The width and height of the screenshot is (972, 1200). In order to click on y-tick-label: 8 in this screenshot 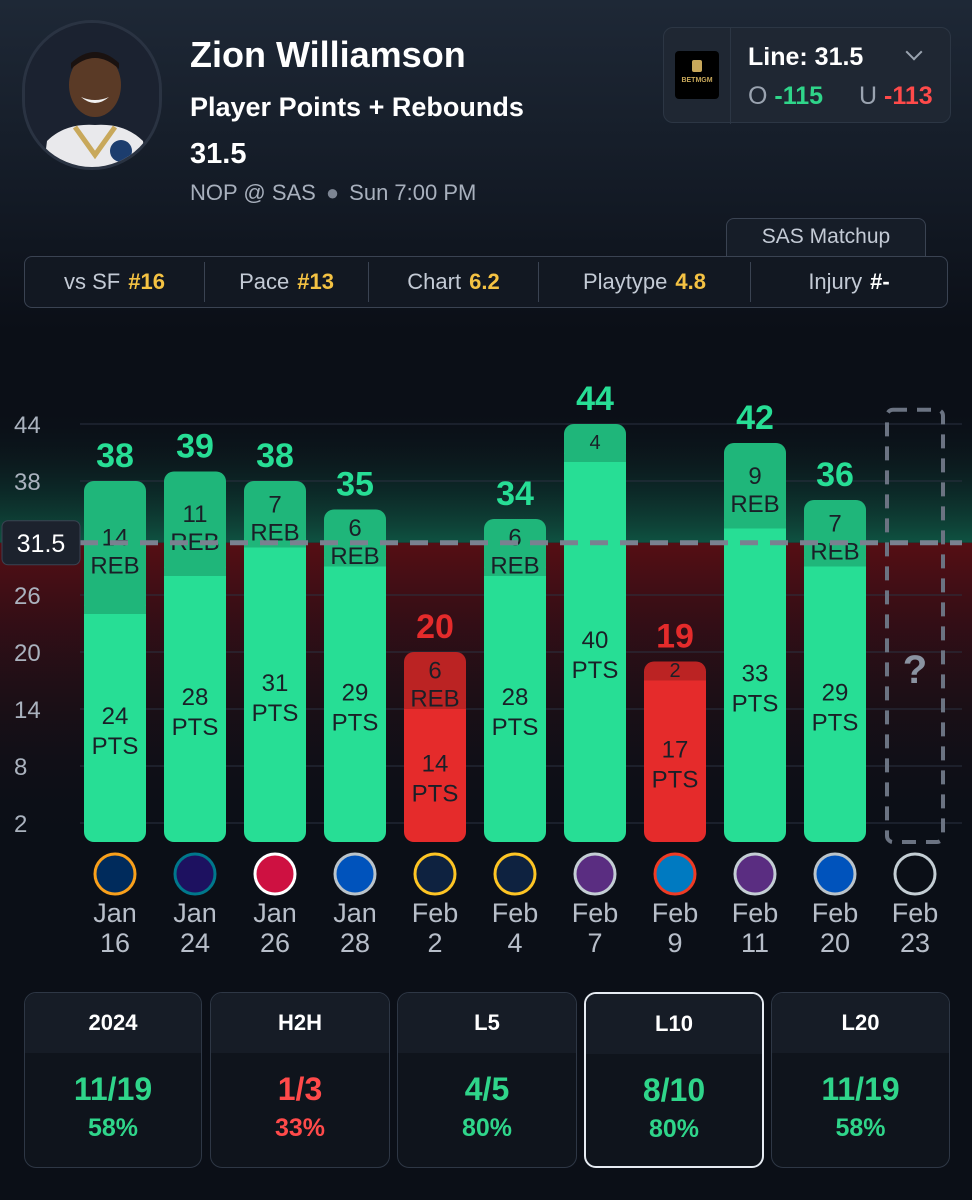, I will do `click(20, 767)`.